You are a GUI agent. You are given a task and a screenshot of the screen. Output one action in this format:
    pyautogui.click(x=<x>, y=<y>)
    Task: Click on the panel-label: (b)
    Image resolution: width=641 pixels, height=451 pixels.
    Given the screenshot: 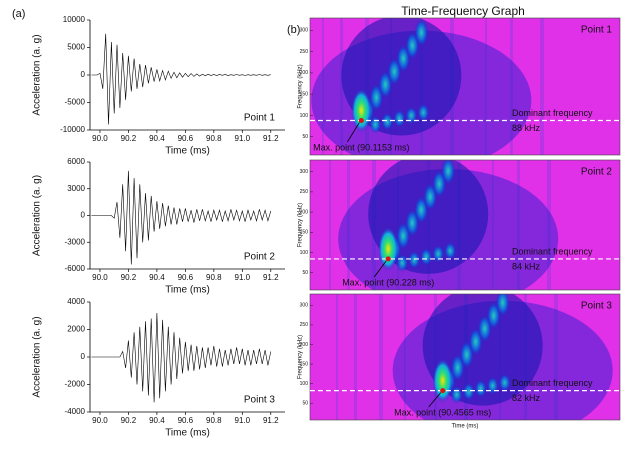 What is the action you would take?
    pyautogui.click(x=293, y=30)
    